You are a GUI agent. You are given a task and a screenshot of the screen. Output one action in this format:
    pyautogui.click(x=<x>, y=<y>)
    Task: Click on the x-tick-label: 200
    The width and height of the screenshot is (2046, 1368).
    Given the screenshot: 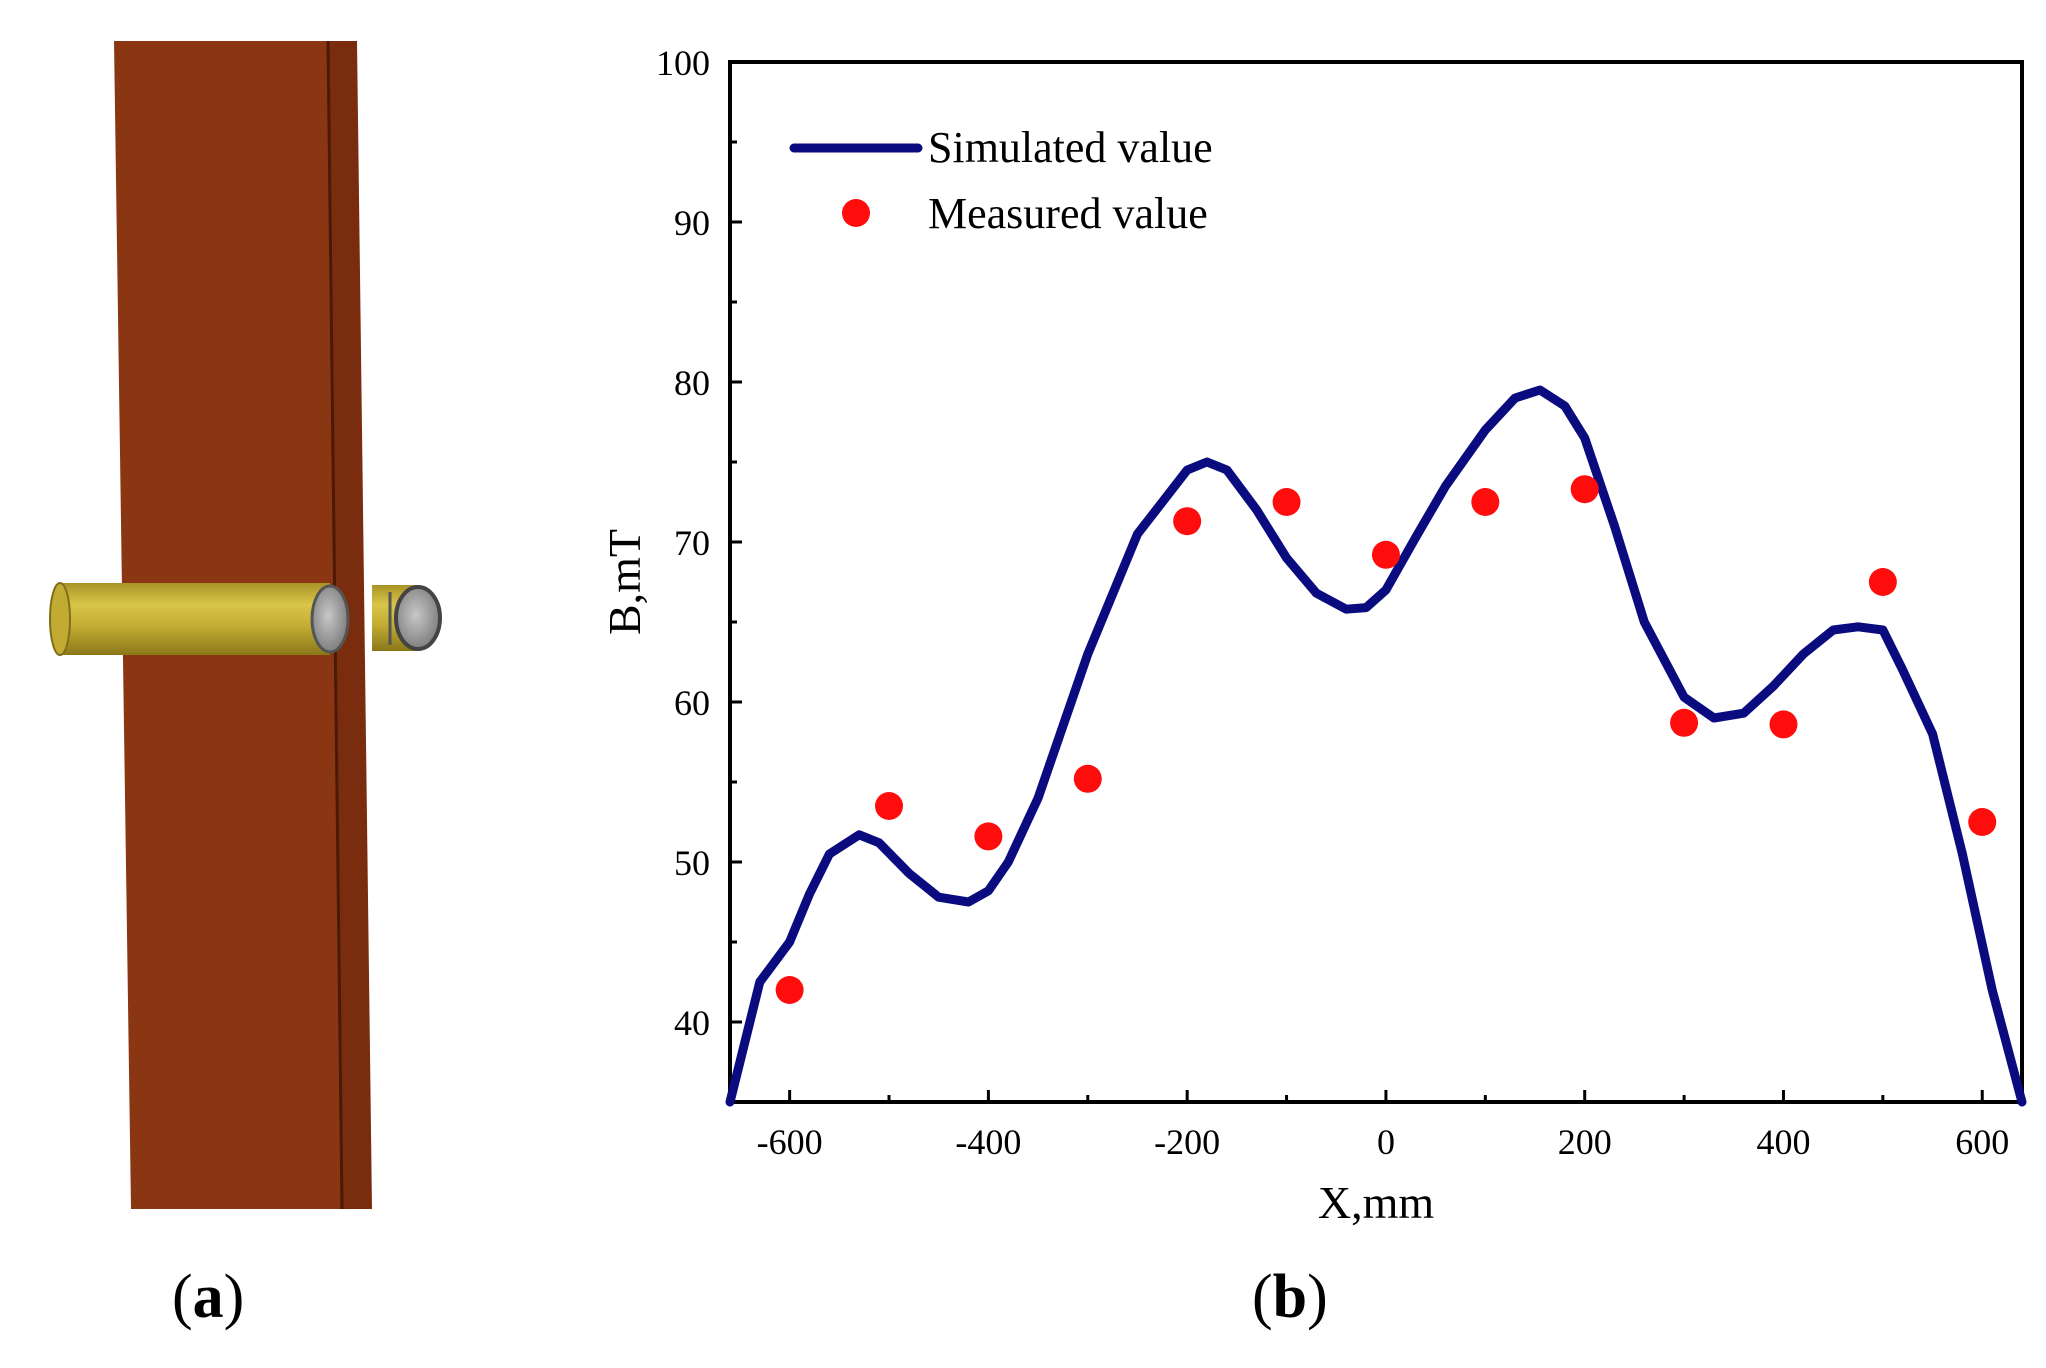 What is the action you would take?
    pyautogui.click(x=1585, y=1142)
    